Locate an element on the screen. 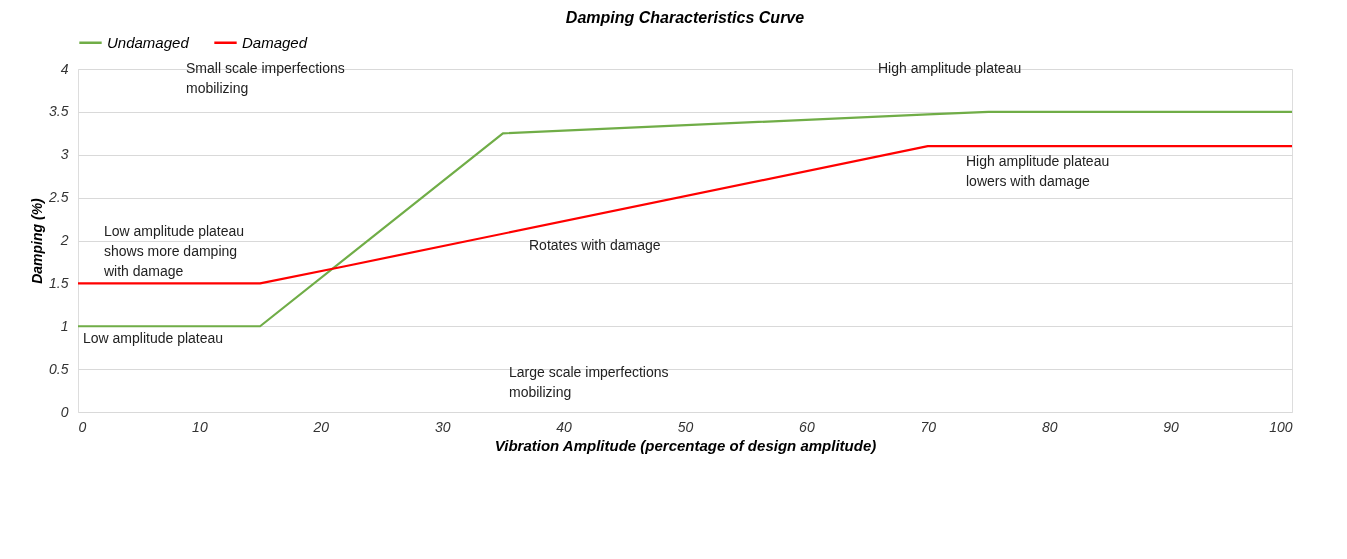 Image resolution: width=1347 pixels, height=559 pixels. x-tick-label: 10 is located at coordinates (200, 426).